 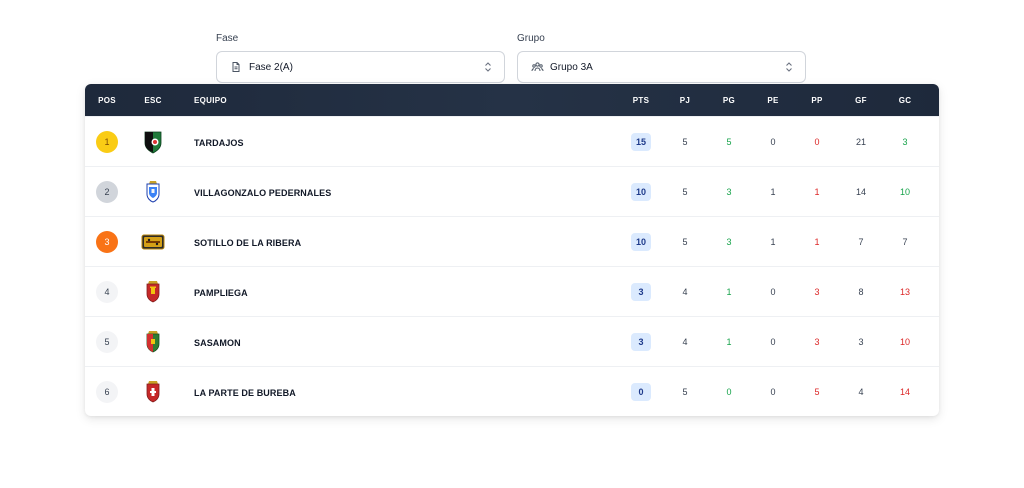 What do you see at coordinates (729, 391) in the screenshot?
I see `won-value: 0` at bounding box center [729, 391].